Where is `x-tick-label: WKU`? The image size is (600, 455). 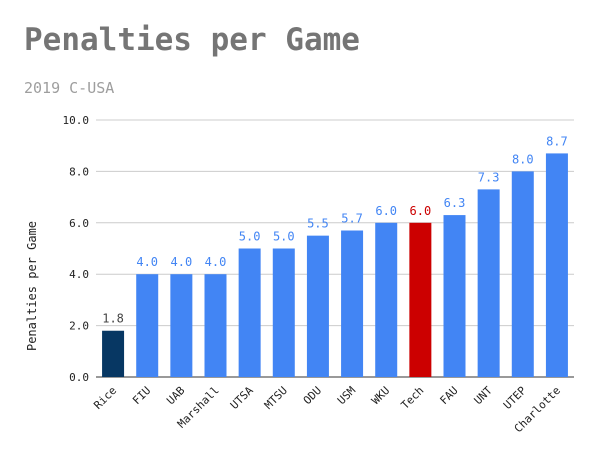
x-tick-label: WKU is located at coordinates (380, 395).